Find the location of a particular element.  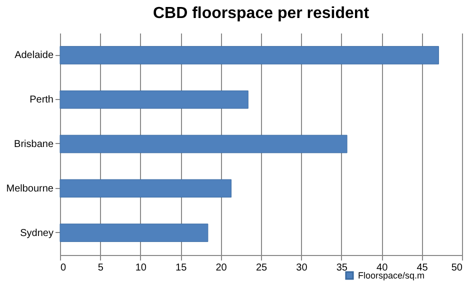

y-tick-label: Melbourne is located at coordinates (30, 188).